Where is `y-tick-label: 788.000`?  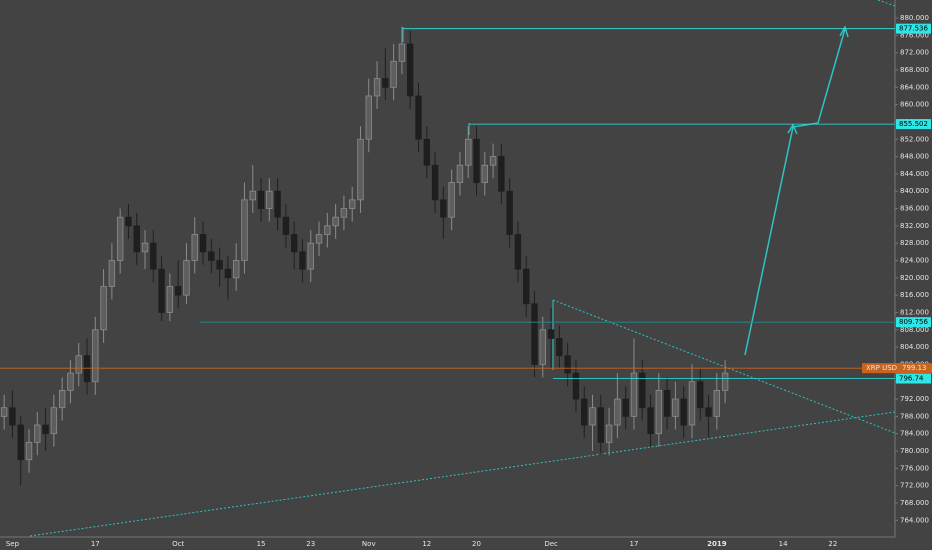
y-tick-label: 788.000 is located at coordinates (914, 416).